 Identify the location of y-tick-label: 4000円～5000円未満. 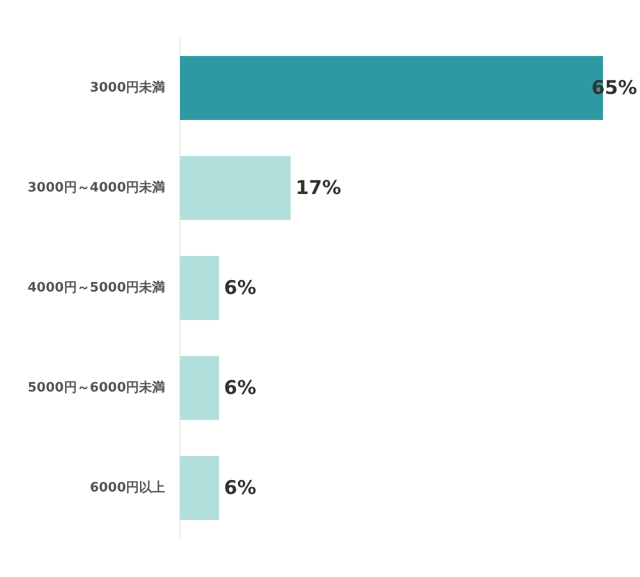
(96, 288).